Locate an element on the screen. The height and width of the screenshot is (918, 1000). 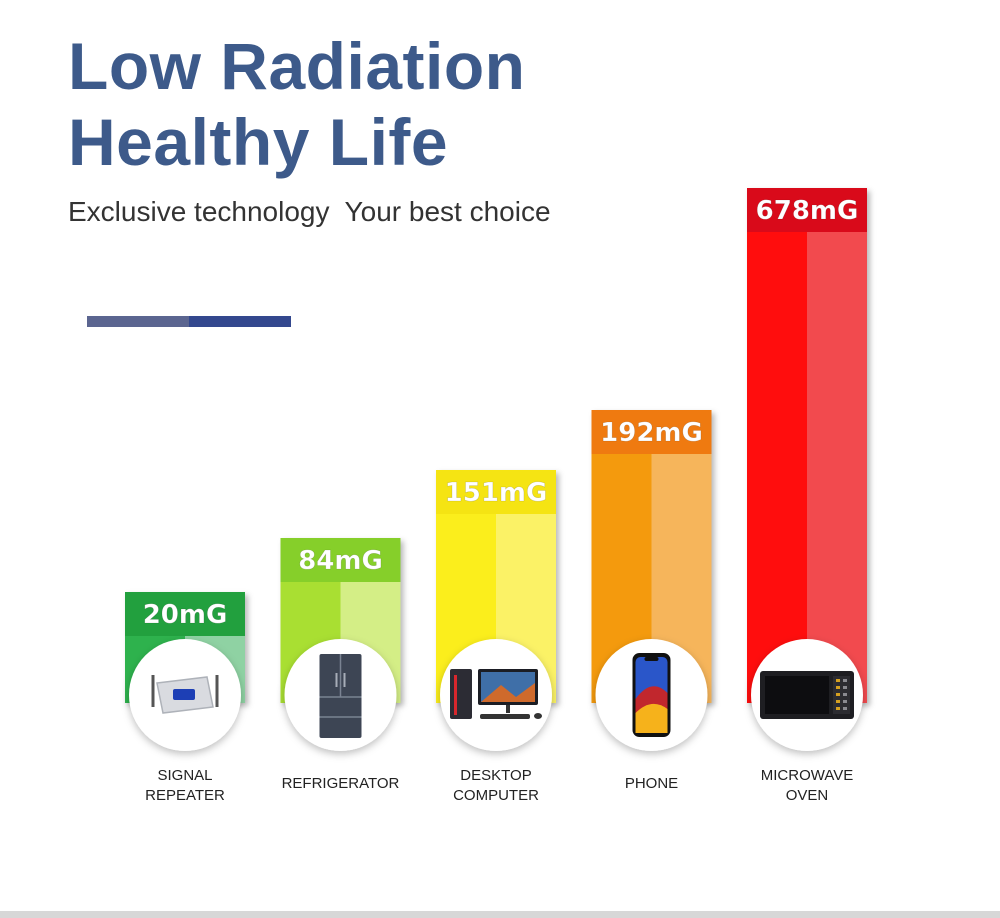
title-line-2: Healthy Life is located at coordinates (258, 142).